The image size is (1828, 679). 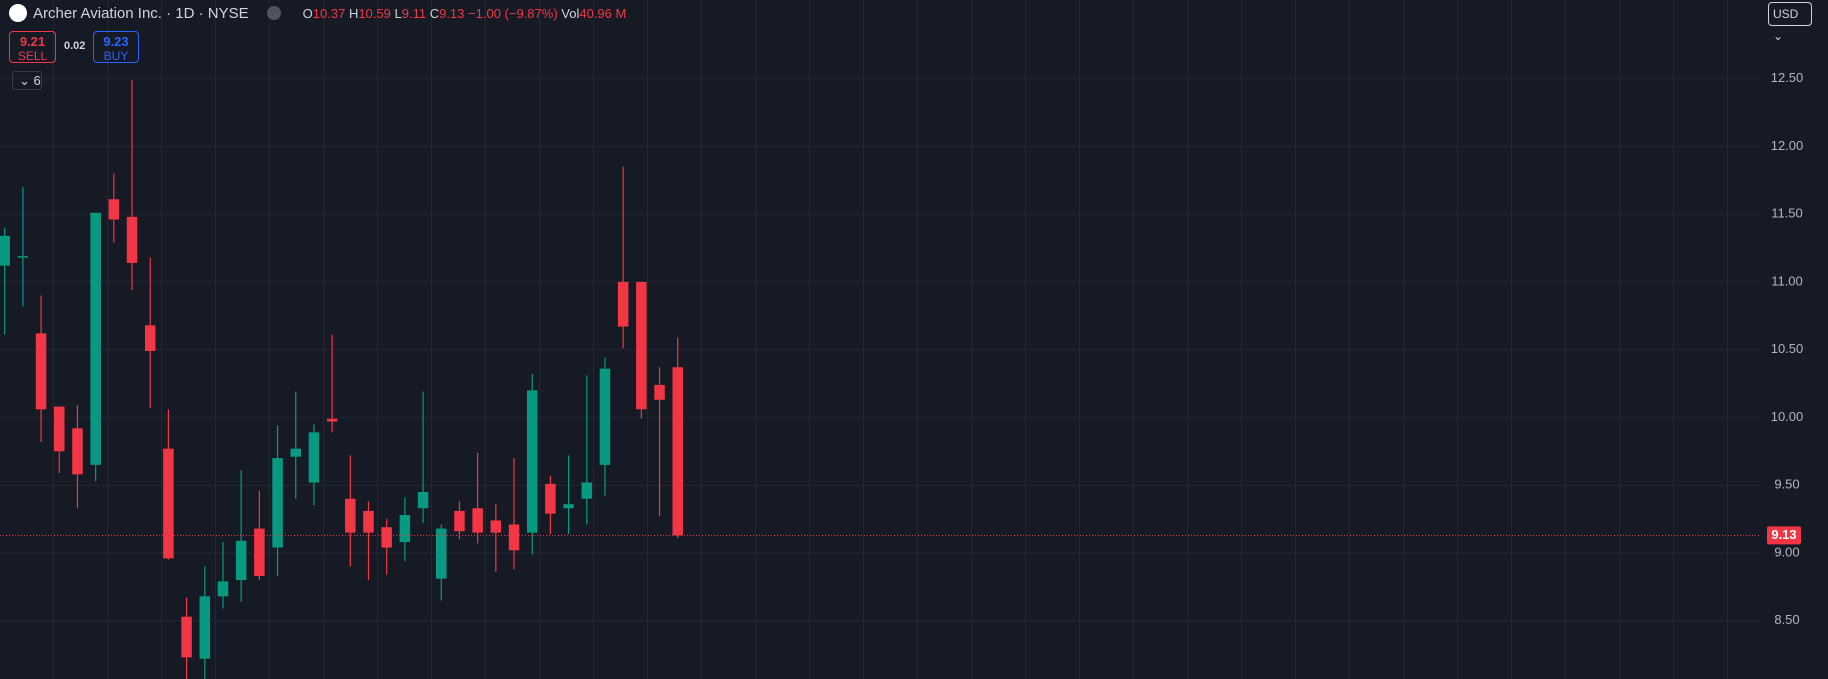 I want to click on ohlc-value: 9.13, so click(x=452, y=13).